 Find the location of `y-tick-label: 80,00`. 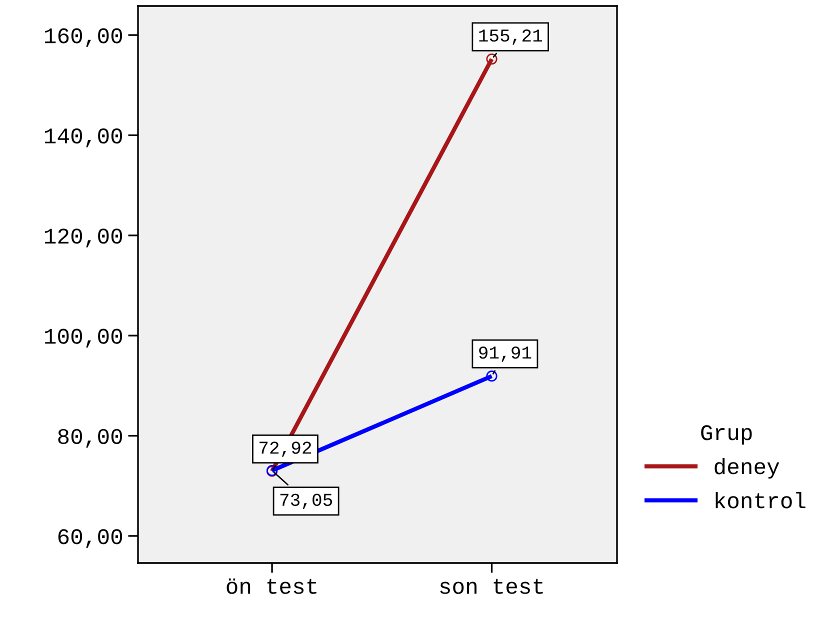

y-tick-label: 80,00 is located at coordinates (90, 438).